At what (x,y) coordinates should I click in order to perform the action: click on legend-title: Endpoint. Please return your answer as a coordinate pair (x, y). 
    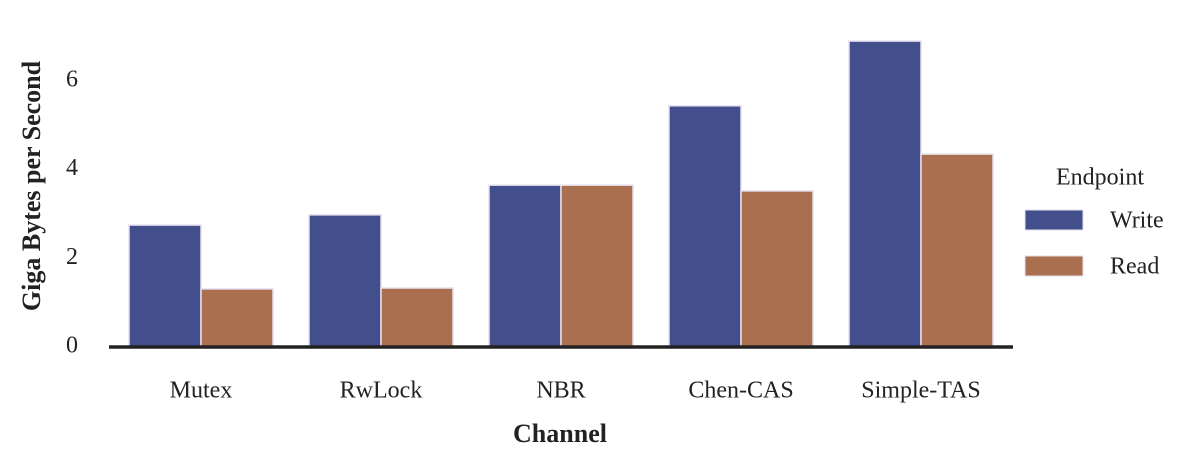
    Looking at the image, I should click on (1100, 178).